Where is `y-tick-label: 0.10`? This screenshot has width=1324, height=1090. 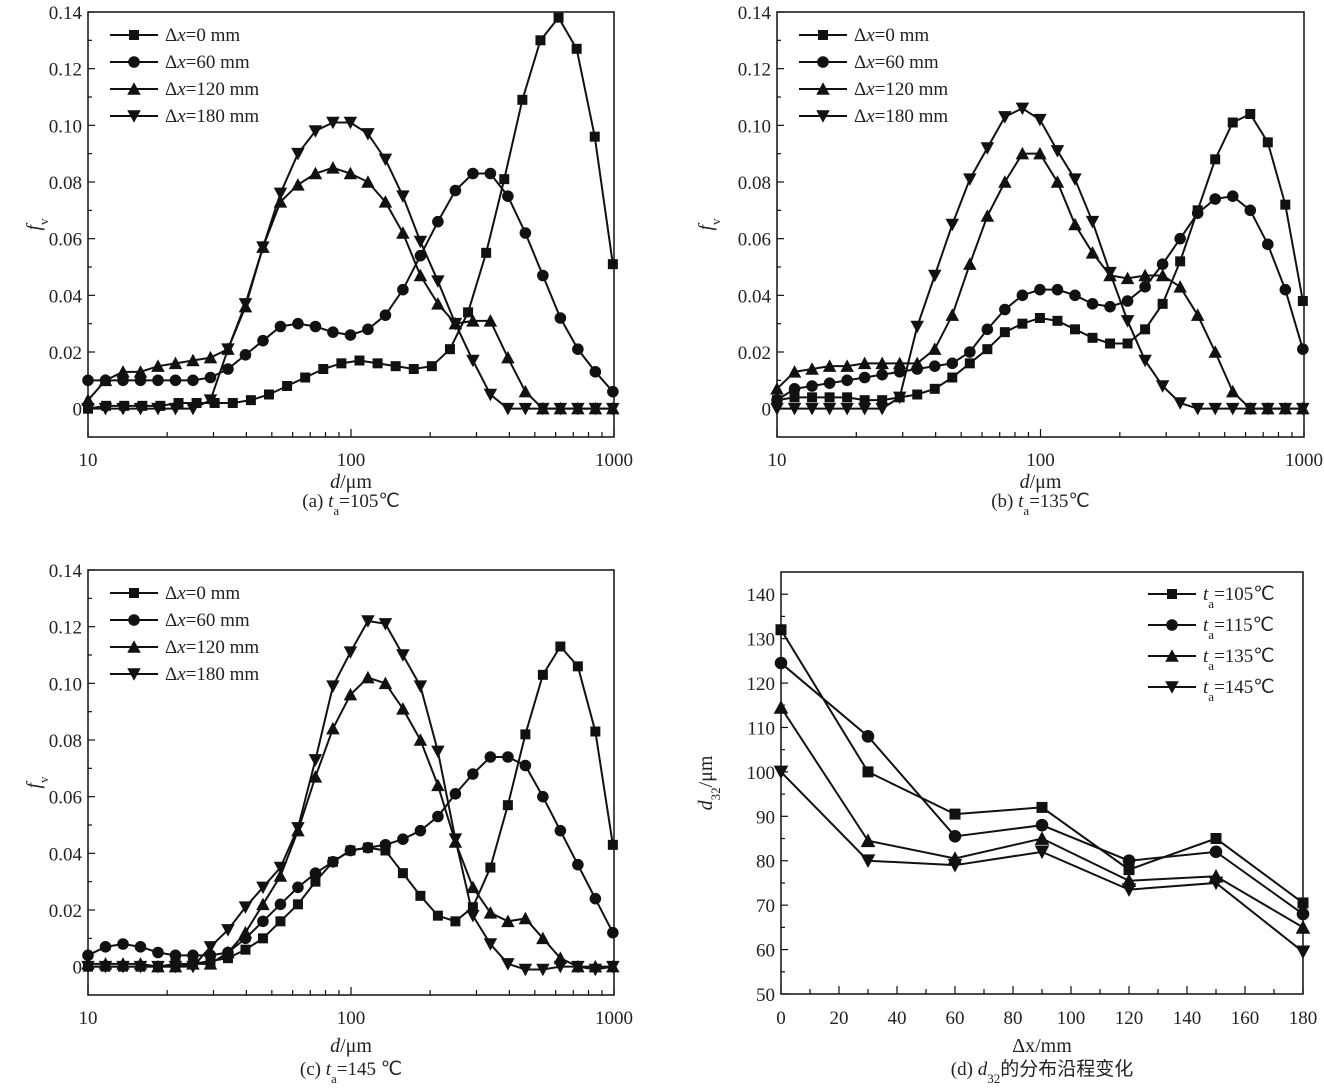
y-tick-label: 0.10 is located at coordinates (65, 684).